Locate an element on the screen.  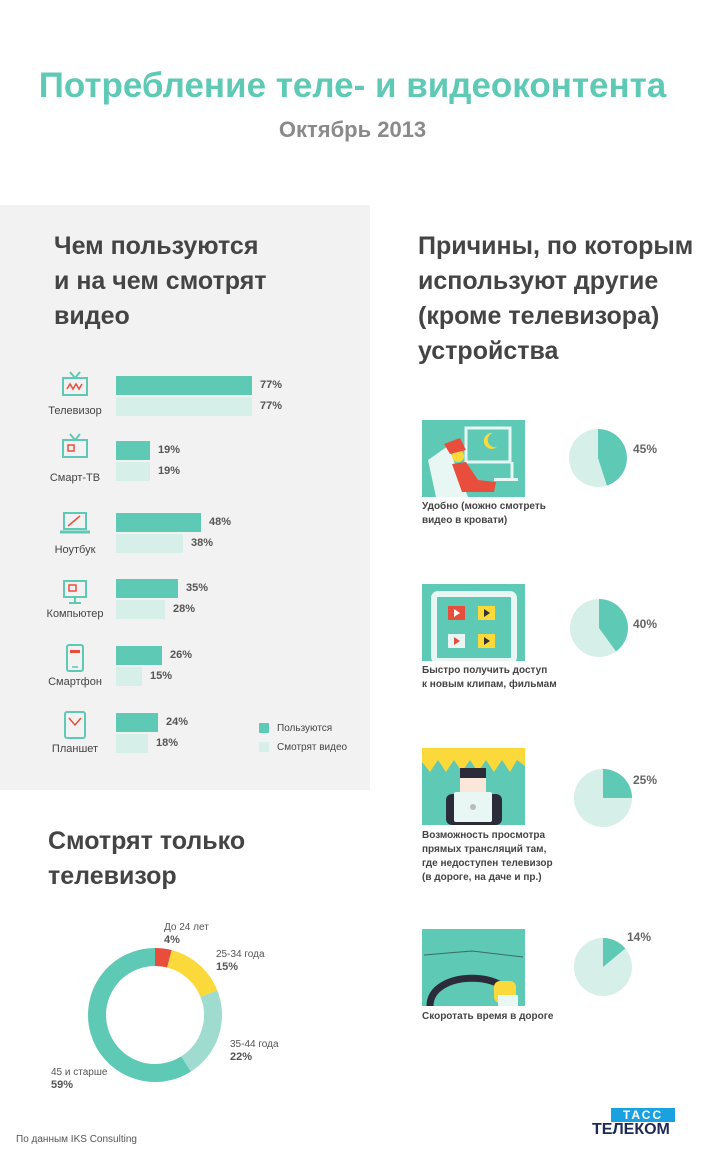
bed-watching-illustration is located at coordinates (473, 458).